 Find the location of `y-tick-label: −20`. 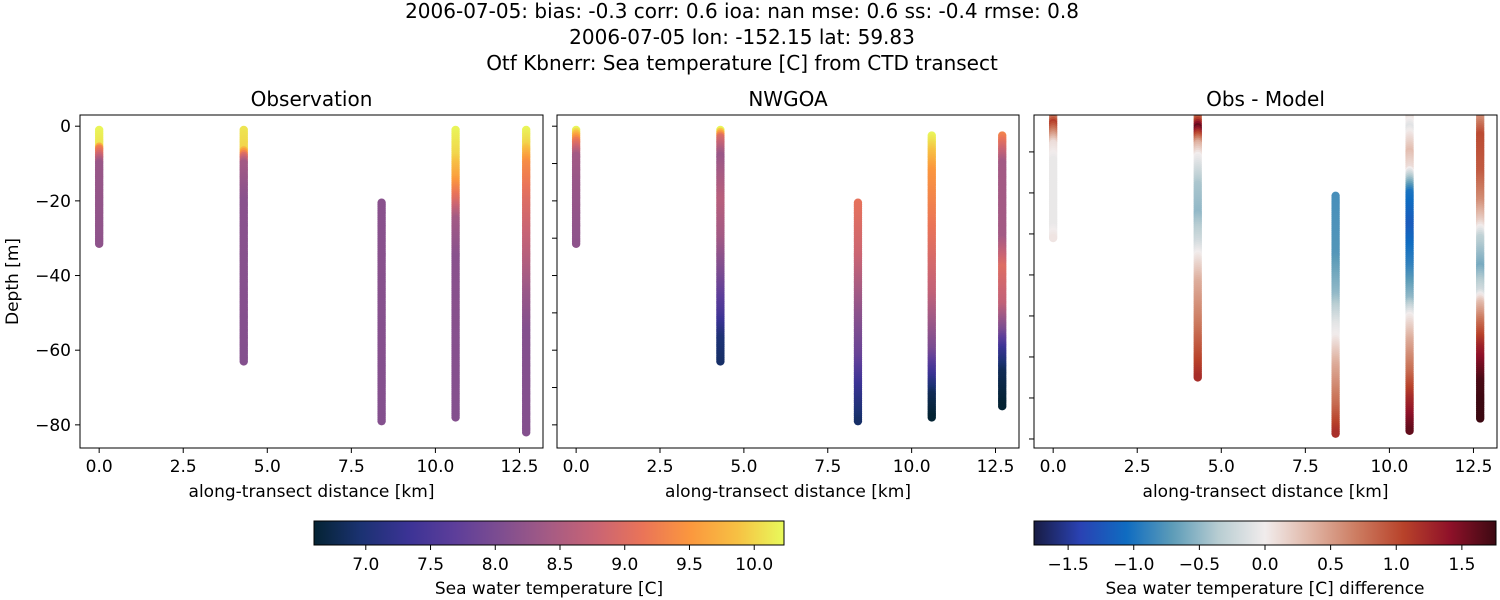

y-tick-label: −20 is located at coordinates (53, 202).